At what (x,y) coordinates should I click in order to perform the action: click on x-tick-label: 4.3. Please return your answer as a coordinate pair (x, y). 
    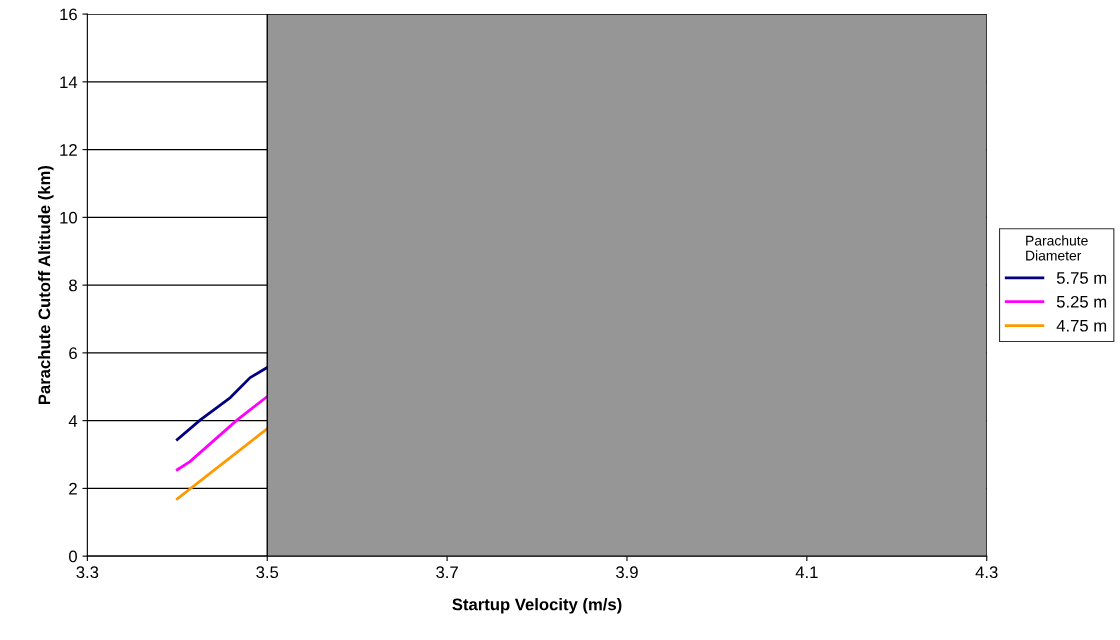
    Looking at the image, I should click on (986, 572).